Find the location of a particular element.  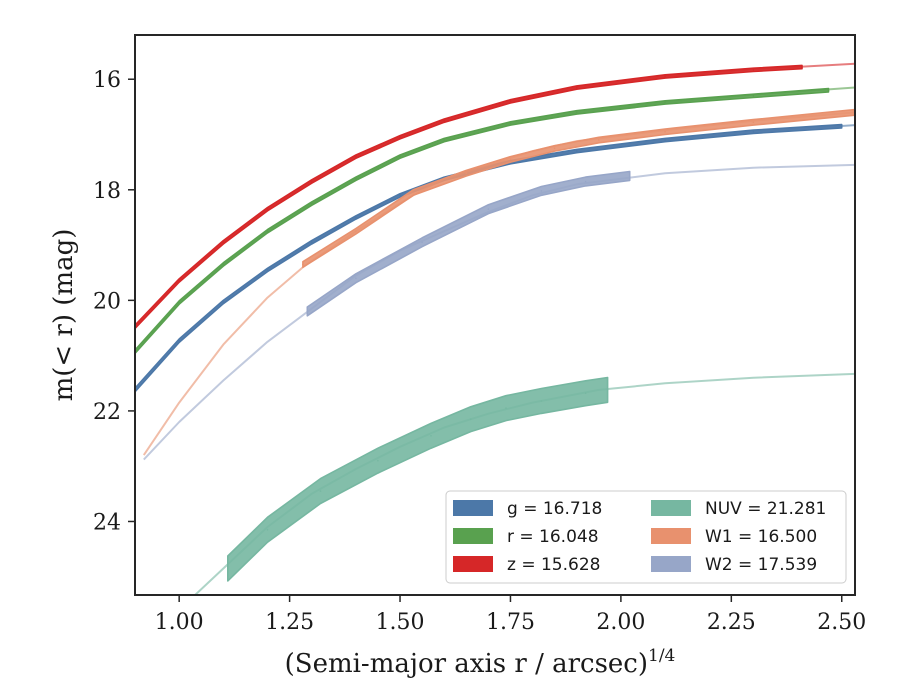

x-axis-label-text: (Semi-major axis r / arcsec) is located at coordinates (466, 664).